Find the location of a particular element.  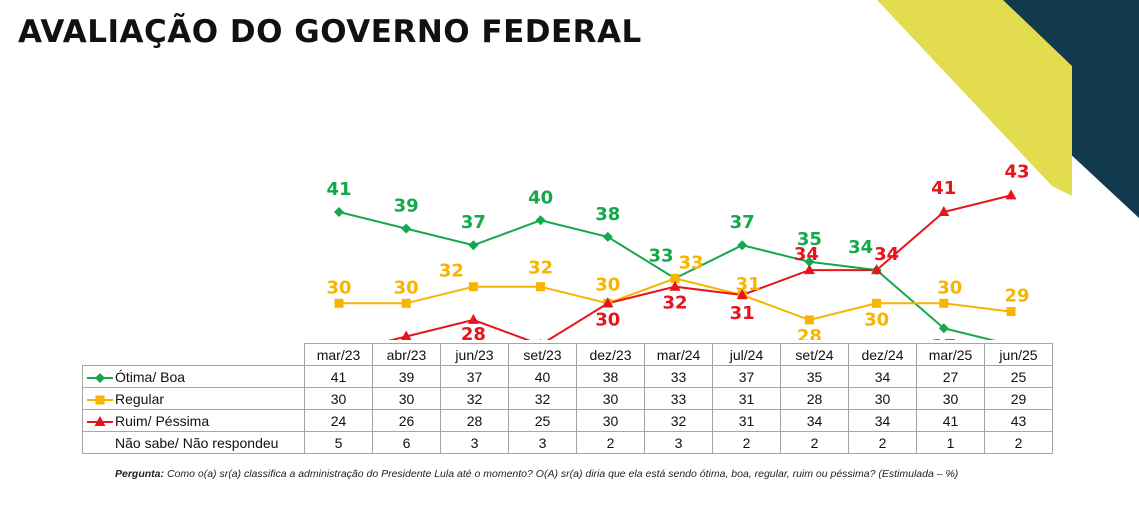

corner-yellow-shape is located at coordinates (974, 98).